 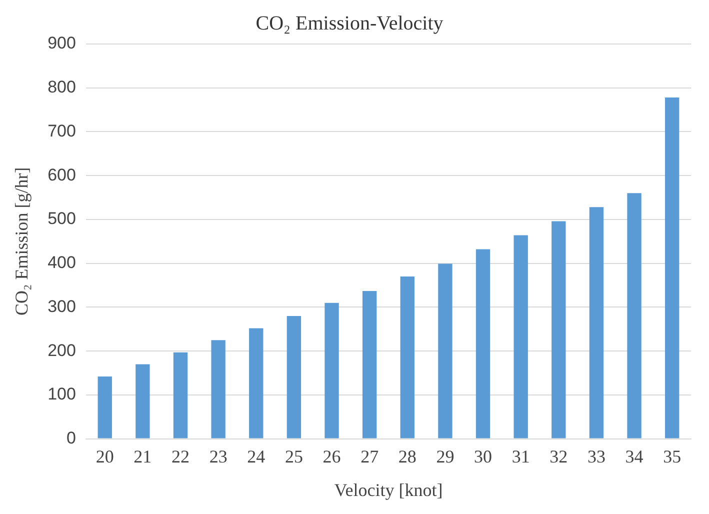 What do you see at coordinates (62, 350) in the screenshot?
I see `y-tick-label: 200` at bounding box center [62, 350].